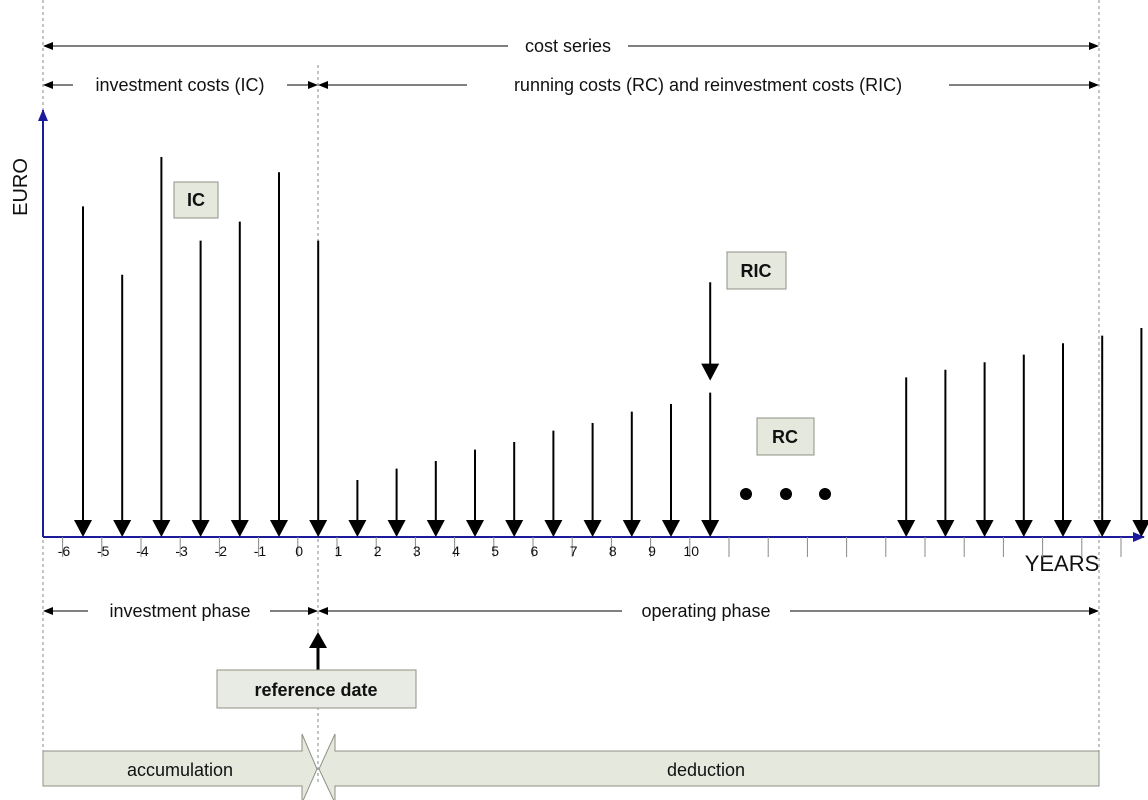 Image resolution: width=1148 pixels, height=800 pixels. I want to click on cost-series-span: cost series, so click(571, 46).